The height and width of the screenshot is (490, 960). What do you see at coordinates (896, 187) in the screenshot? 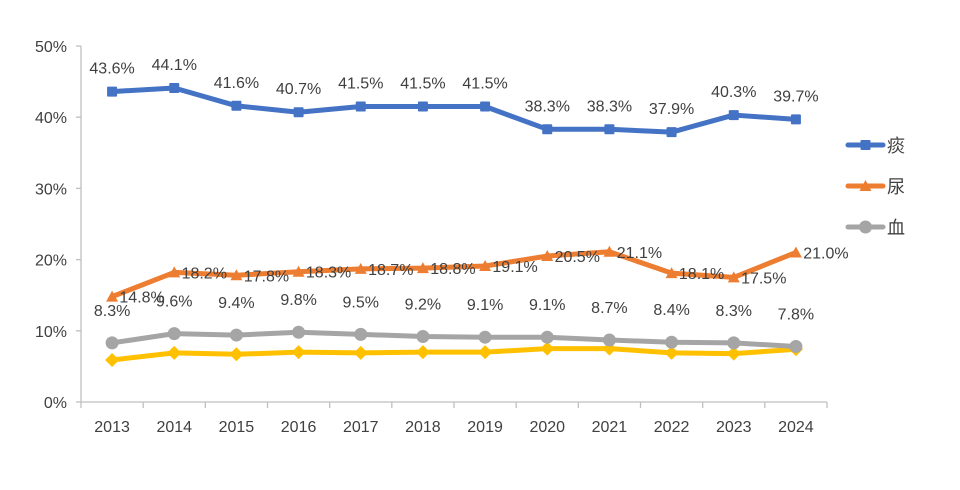
I see `legend-label: 尿` at bounding box center [896, 187].